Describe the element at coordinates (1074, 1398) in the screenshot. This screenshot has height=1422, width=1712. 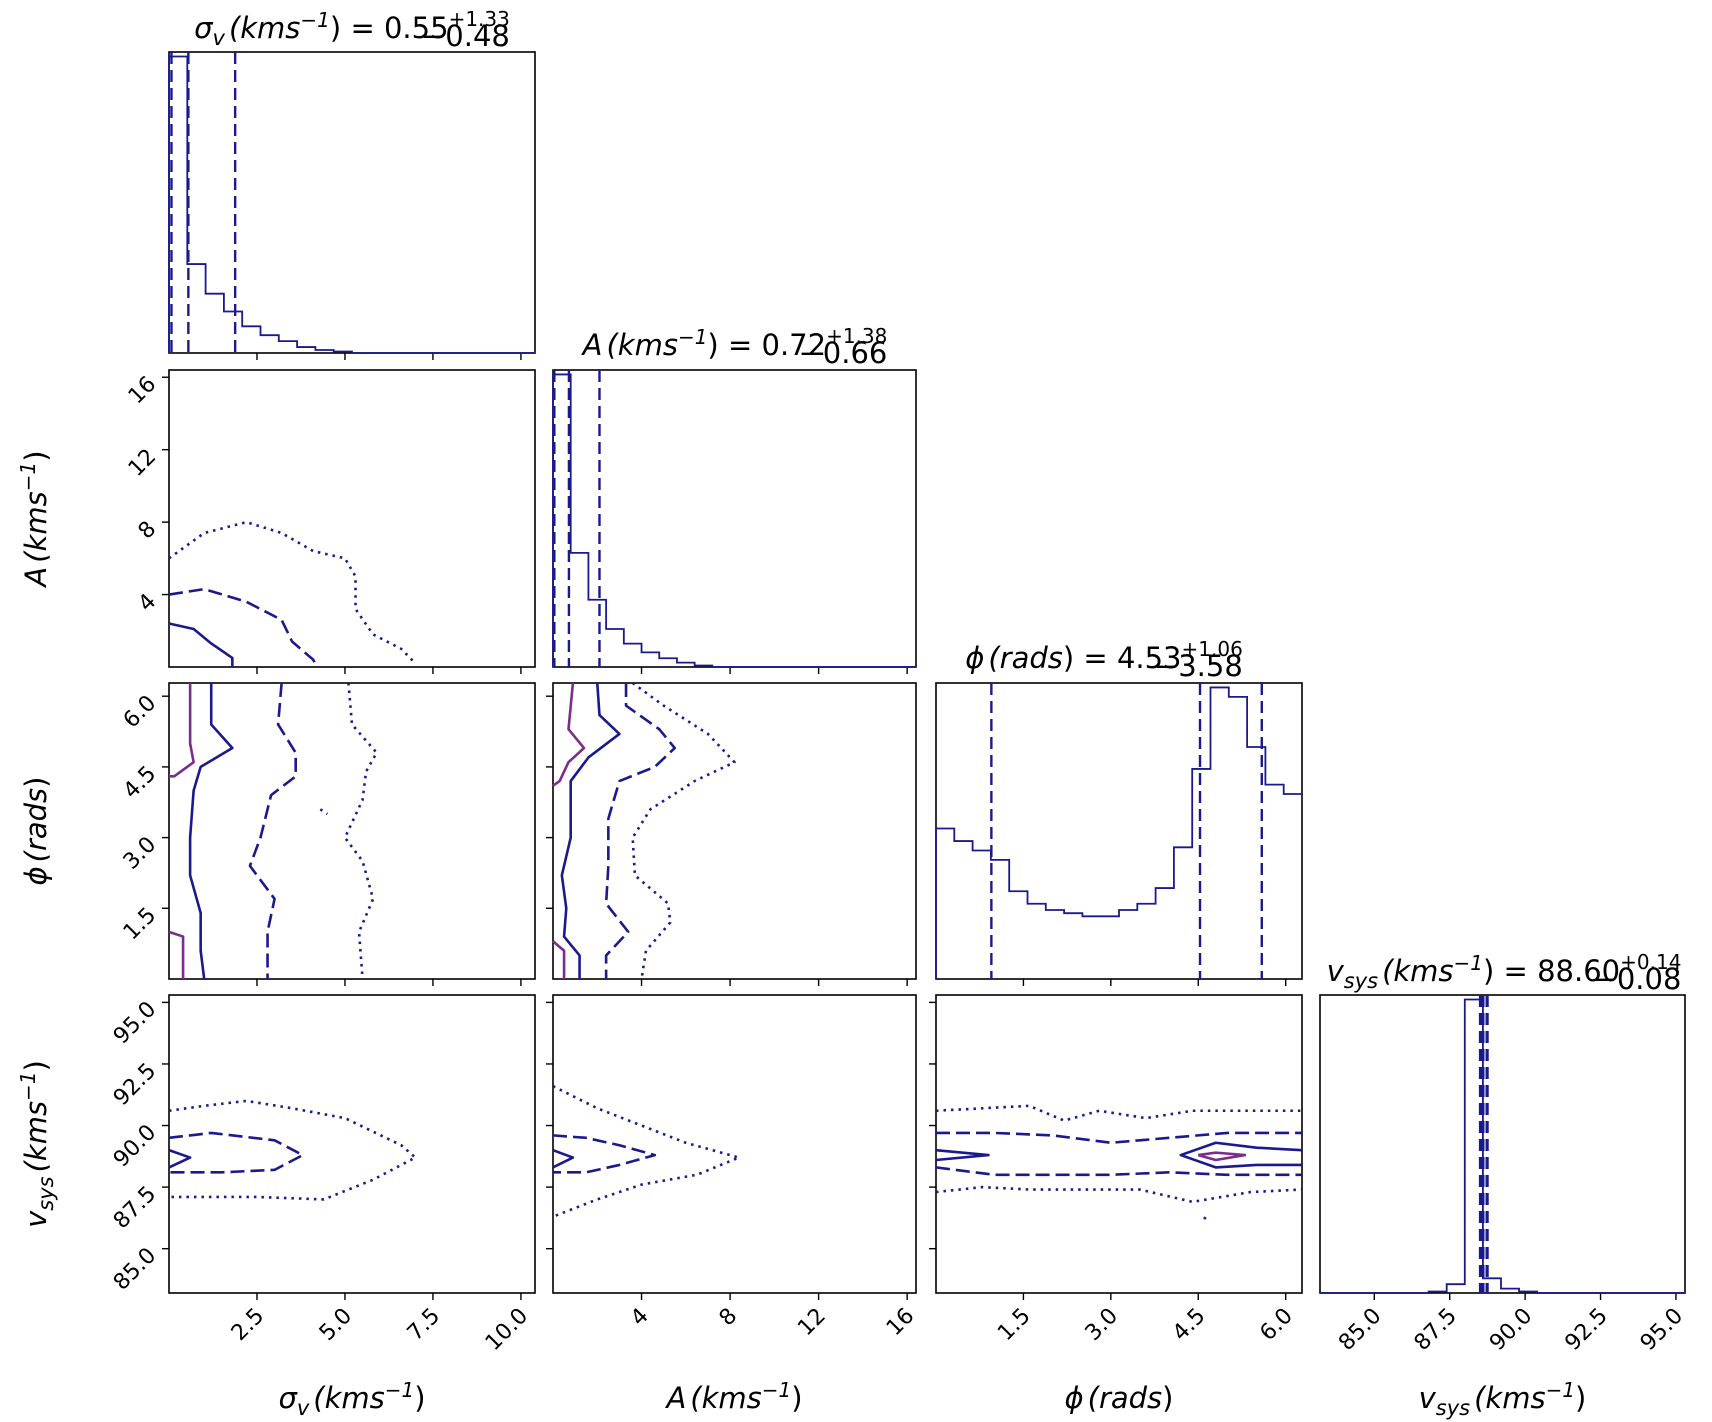
I see `axis-symbol: ϕ` at that location.